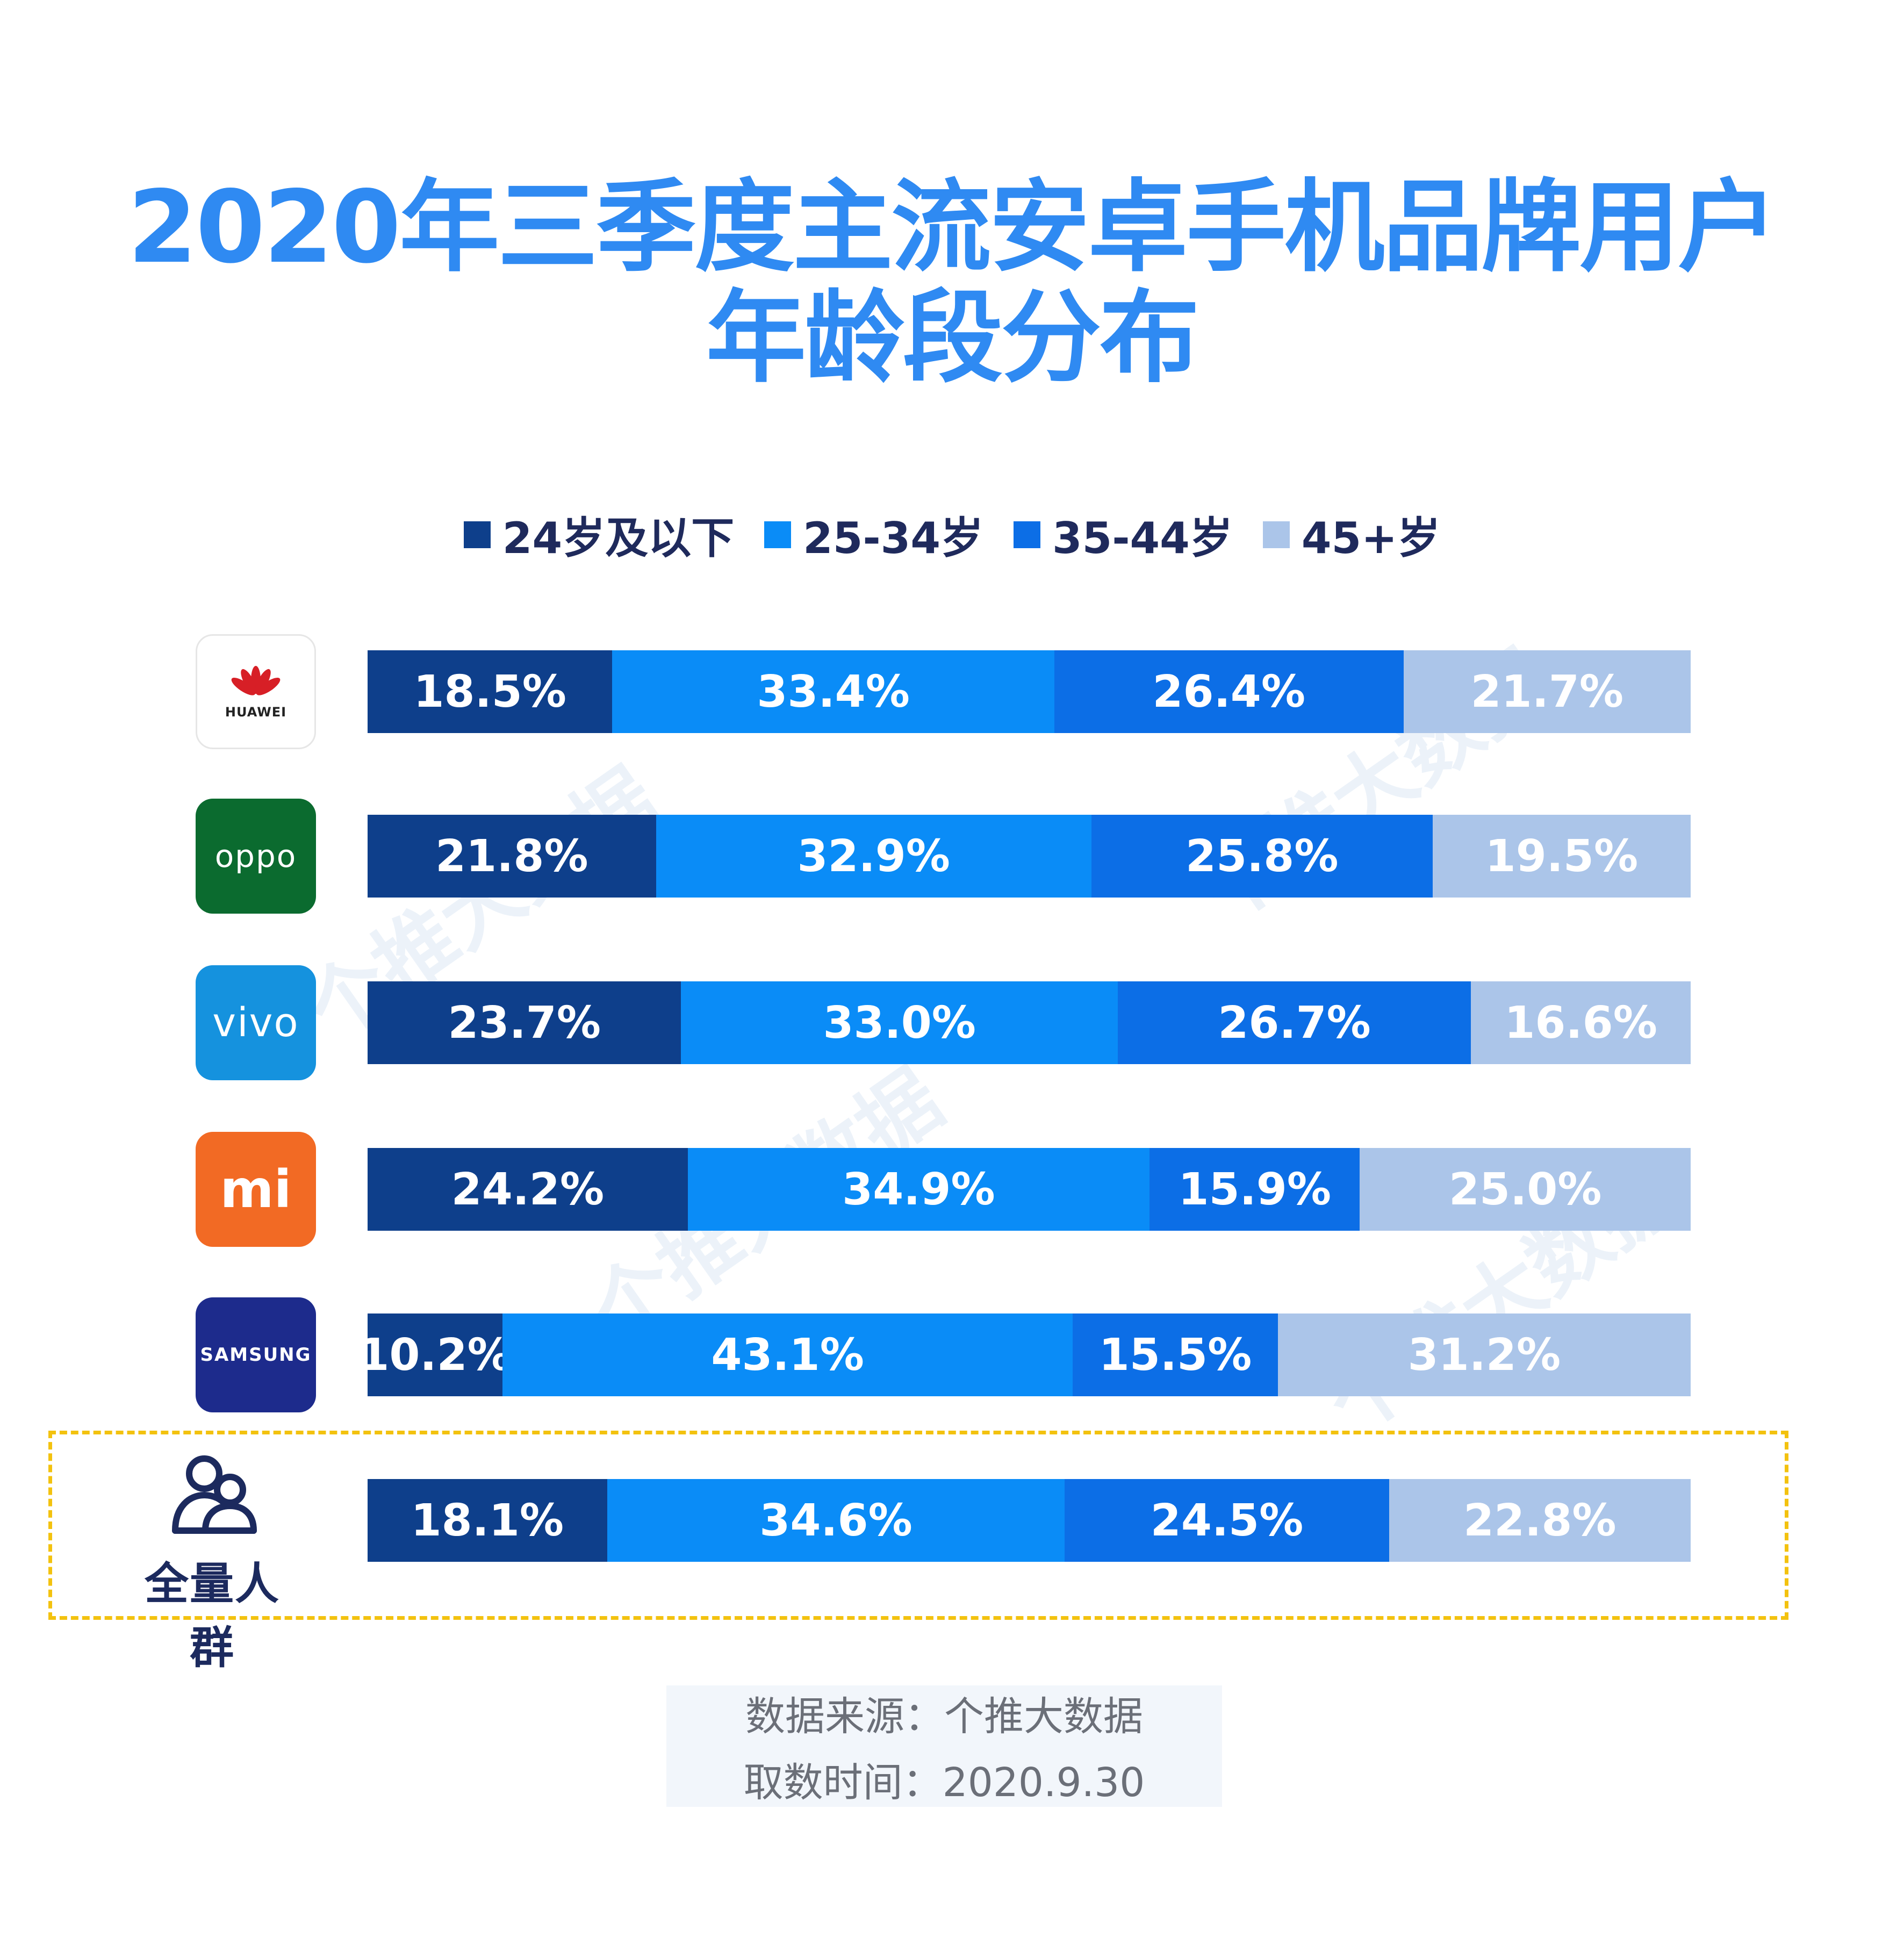 This screenshot has width=1904, height=1938. I want to click on stacked-bar: 18.1% 34.6% 24.5% 22.8%, so click(1029, 1520).